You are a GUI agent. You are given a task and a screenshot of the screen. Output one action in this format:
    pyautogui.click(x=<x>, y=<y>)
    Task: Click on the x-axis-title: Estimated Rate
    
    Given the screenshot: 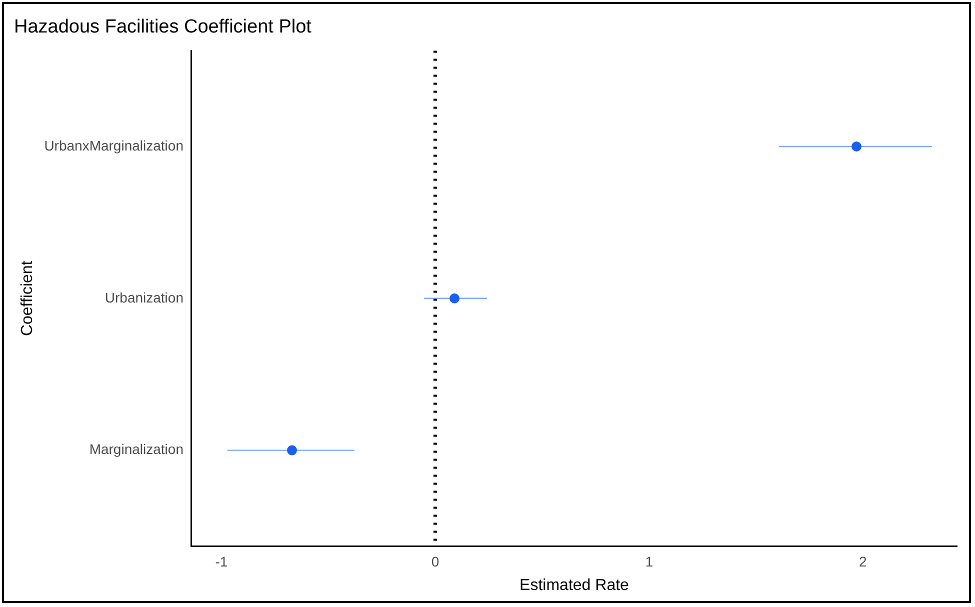 What is the action you would take?
    pyautogui.click(x=575, y=585)
    